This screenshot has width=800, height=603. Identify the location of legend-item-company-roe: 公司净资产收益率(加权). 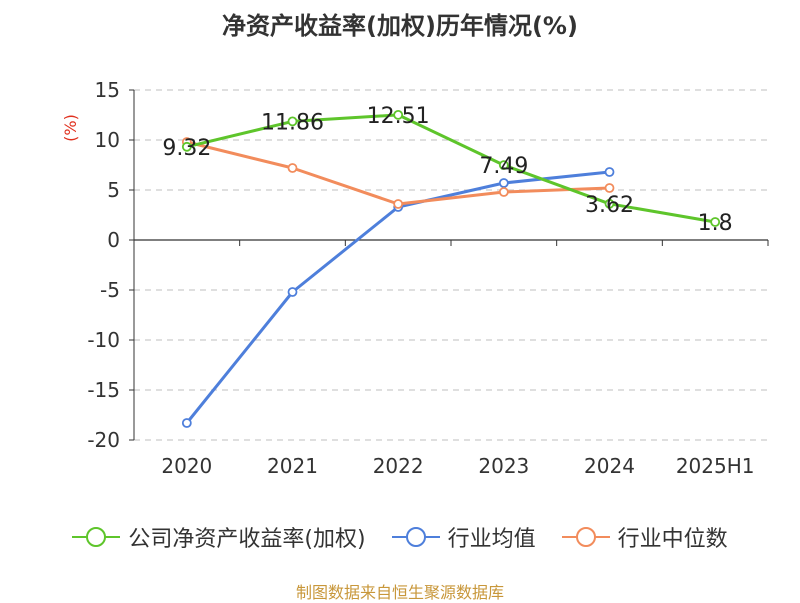
(219, 537).